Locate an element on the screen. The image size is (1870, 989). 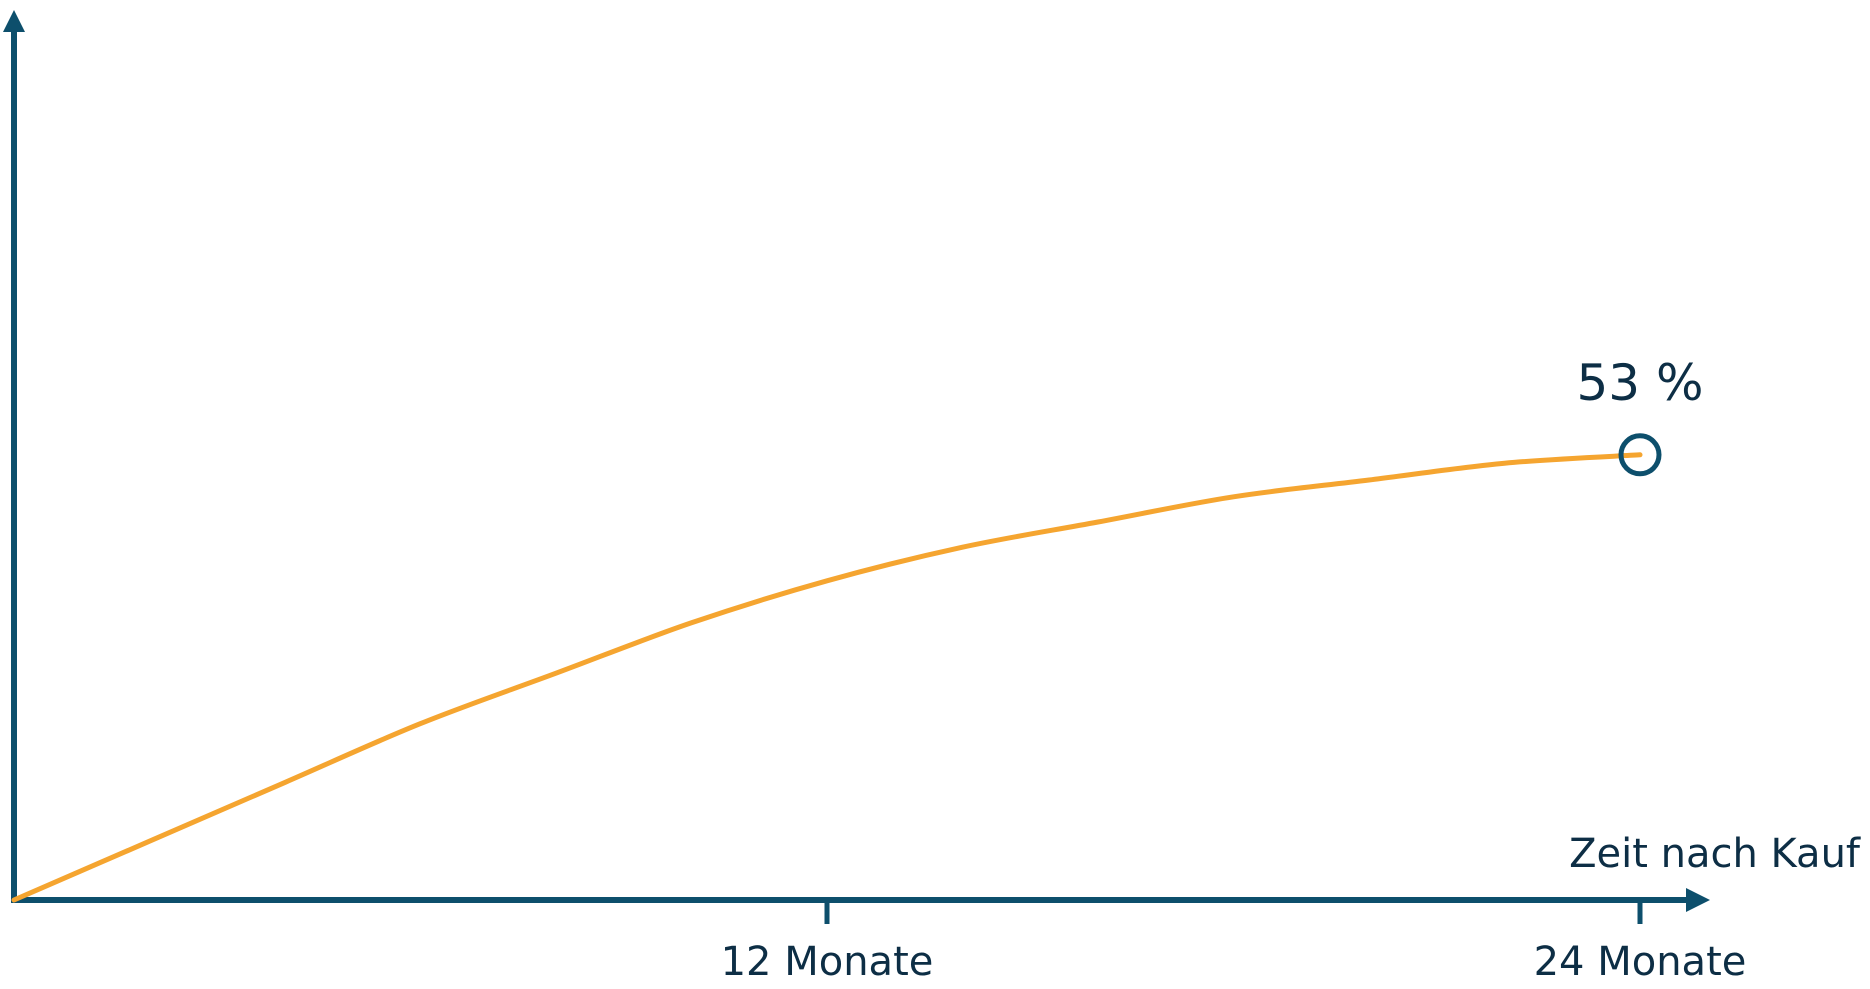
x-axis-title: Zeit nach Kauf is located at coordinates (1715, 854).